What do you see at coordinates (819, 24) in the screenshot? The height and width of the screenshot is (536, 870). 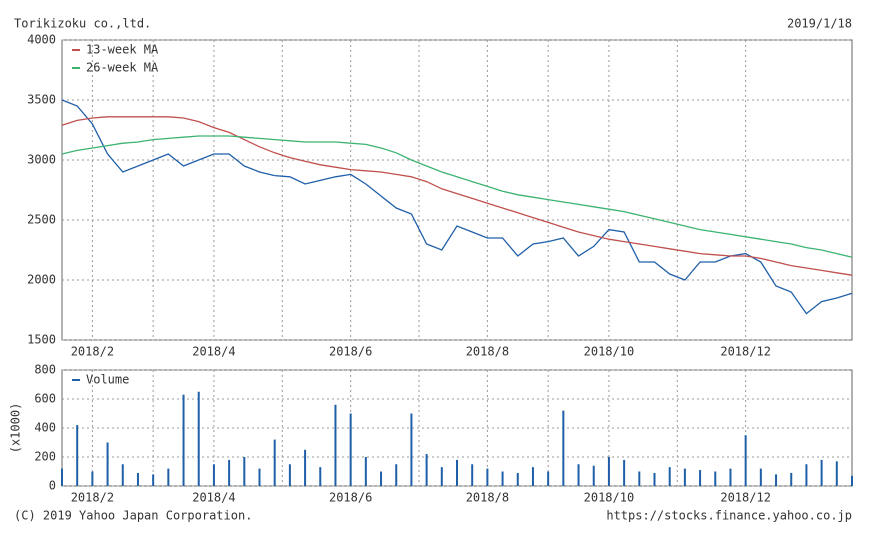 I see `chart-date: 2019/1/18` at bounding box center [819, 24].